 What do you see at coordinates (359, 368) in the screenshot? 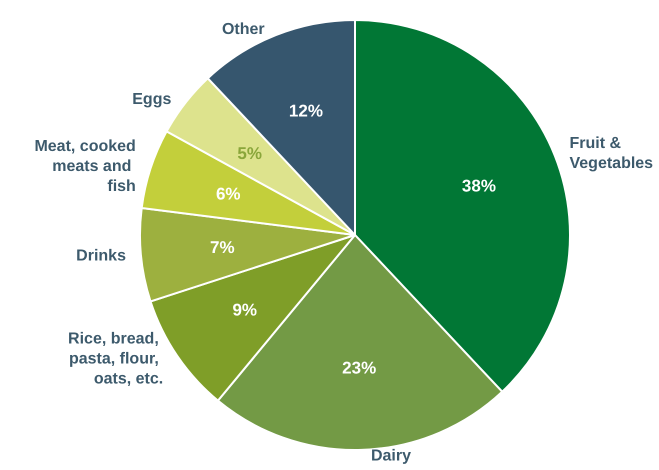
I see `data-label: 23%` at bounding box center [359, 368].